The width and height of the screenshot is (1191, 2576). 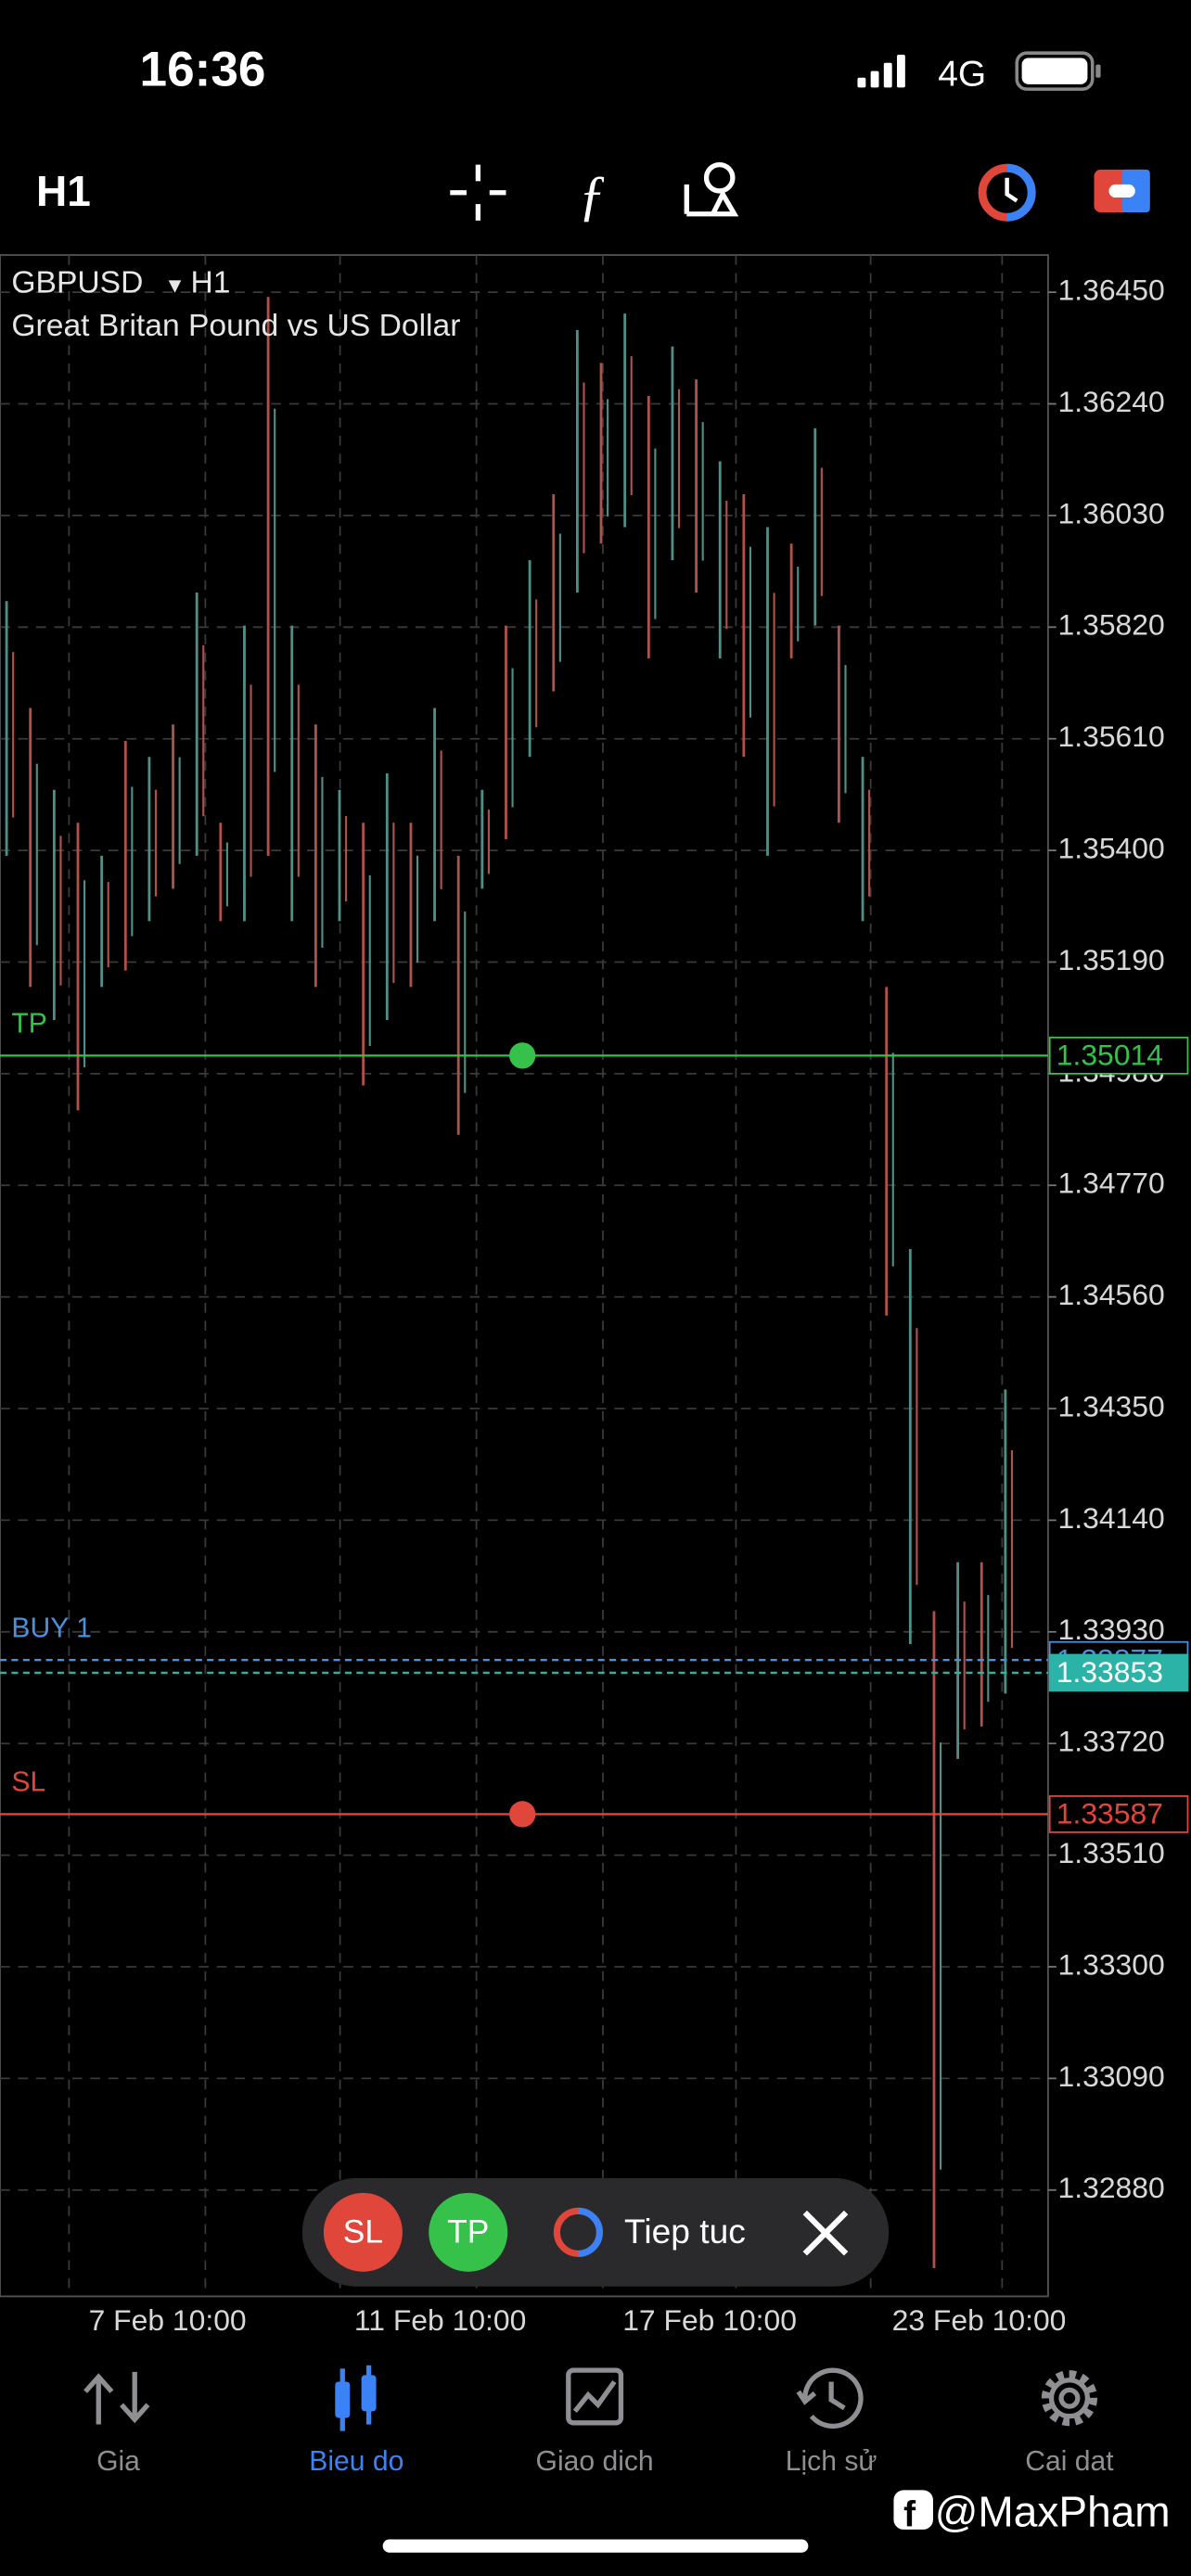 I want to click on y-tick-label: 1.35610, so click(x=1111, y=736).